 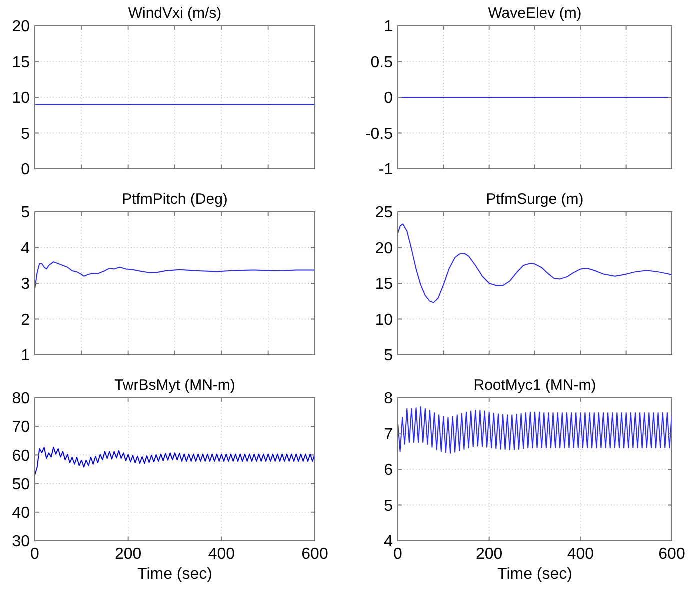 What do you see at coordinates (389, 435) in the screenshot?
I see `y-tick-label: 7` at bounding box center [389, 435].